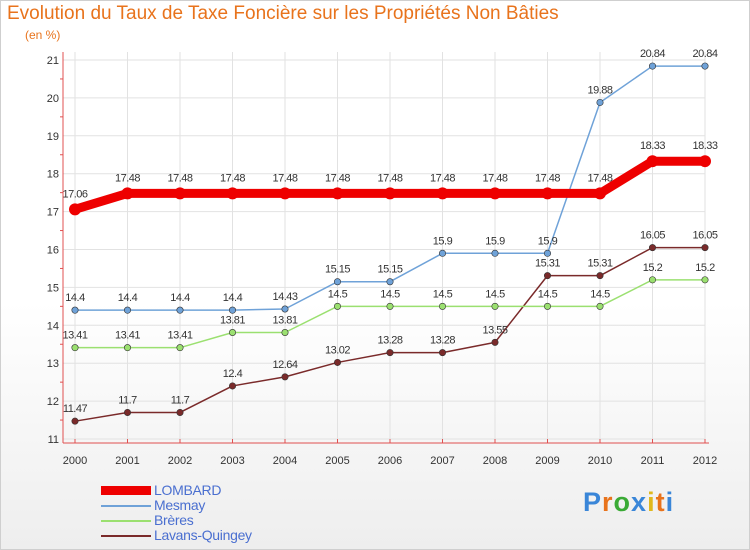 The height and width of the screenshot is (550, 750). What do you see at coordinates (75, 348) in the screenshot?
I see `point-br-res-2000` at bounding box center [75, 348].